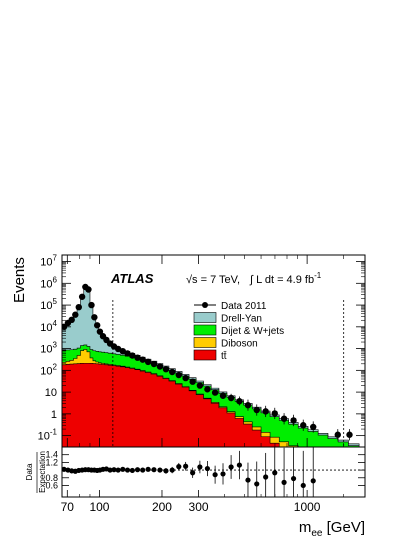 The height and width of the screenshot is (537, 415). I want to click on legend-swatch-dy, so click(205, 317).